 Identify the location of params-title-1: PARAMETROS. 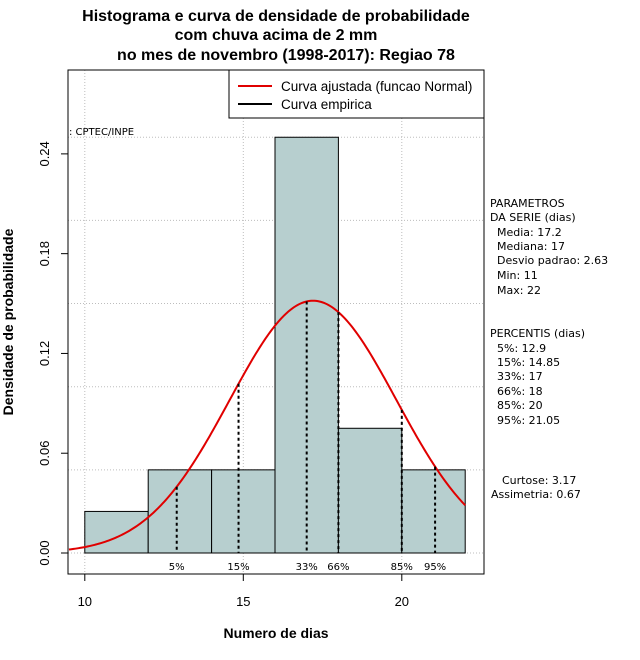
(527, 203).